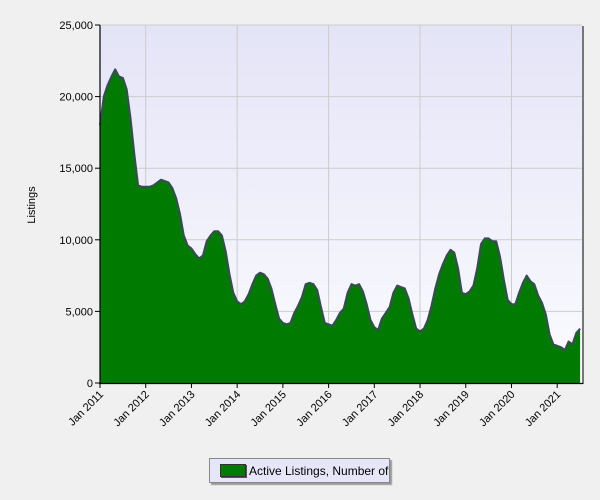 This screenshot has height=500, width=600. What do you see at coordinates (406, 409) in the screenshot?
I see `x-tick-label: Jan 2018` at bounding box center [406, 409].